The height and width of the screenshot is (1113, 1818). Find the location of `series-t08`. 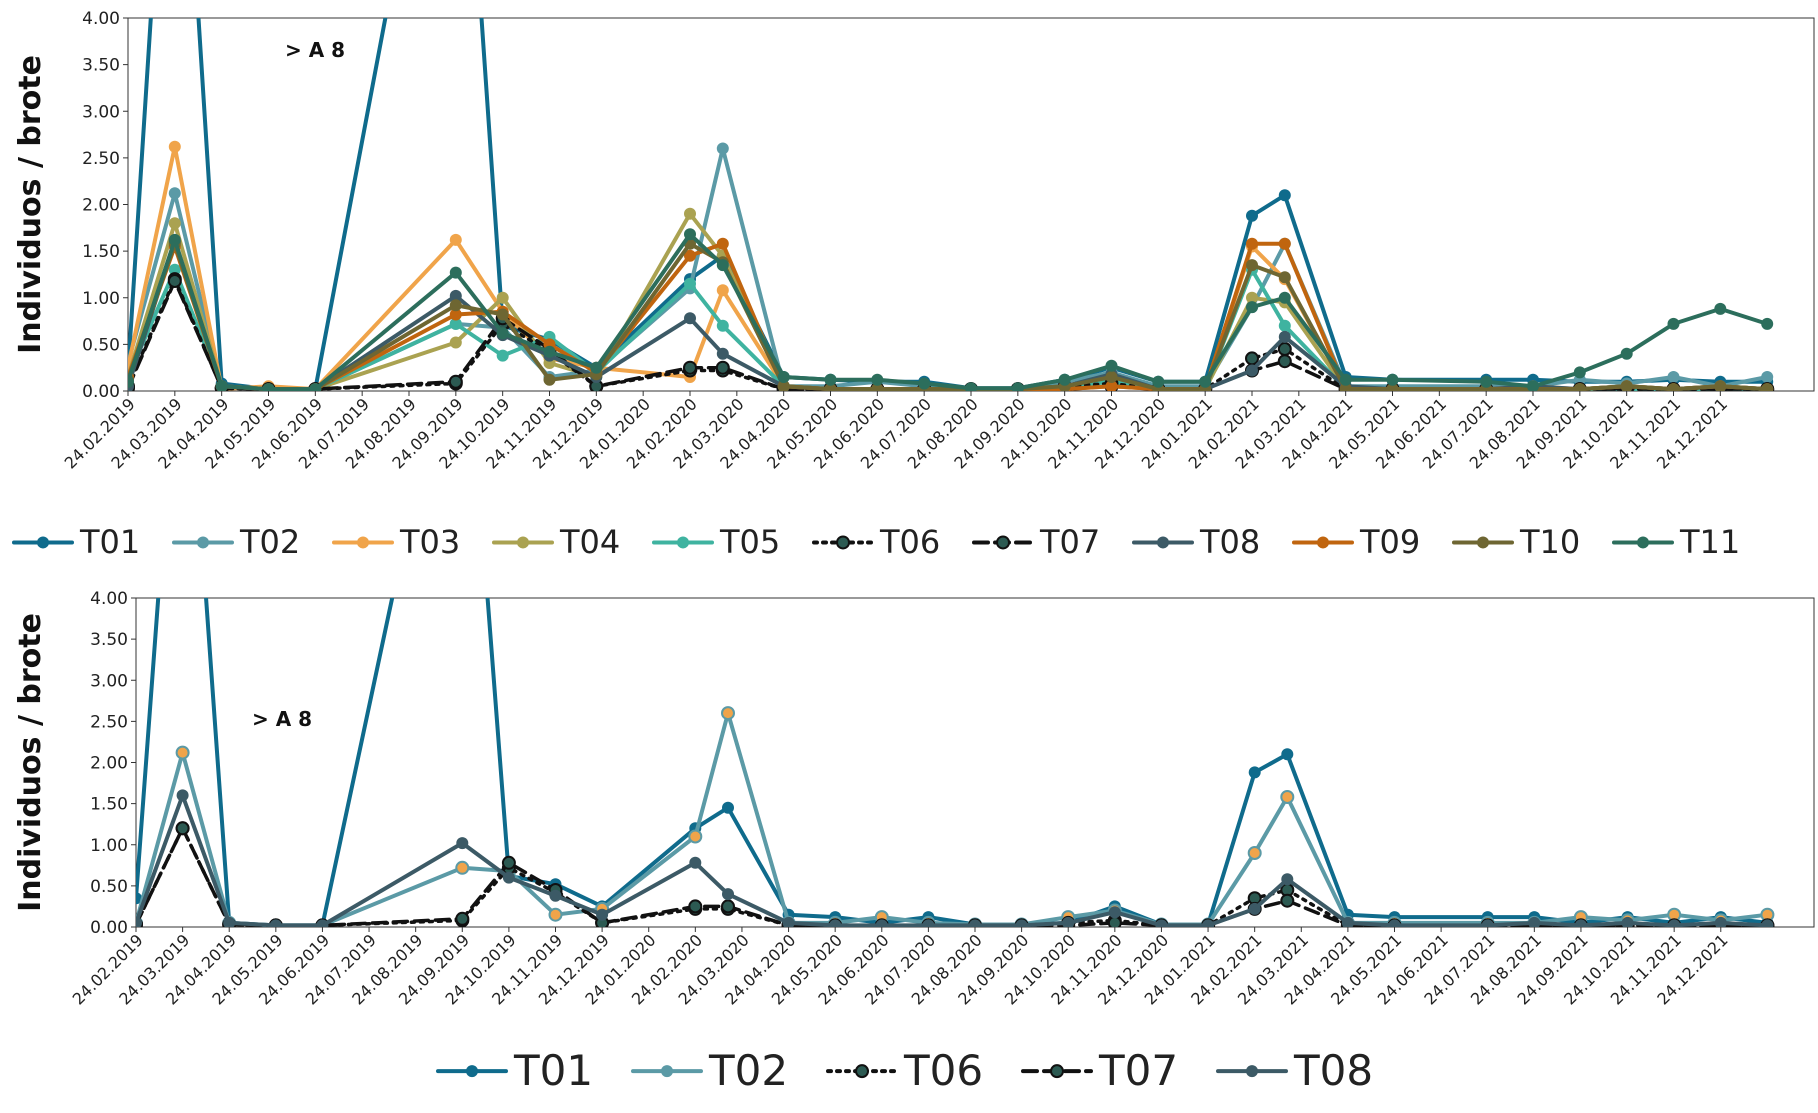

series-t08 is located at coordinates (955, 858).